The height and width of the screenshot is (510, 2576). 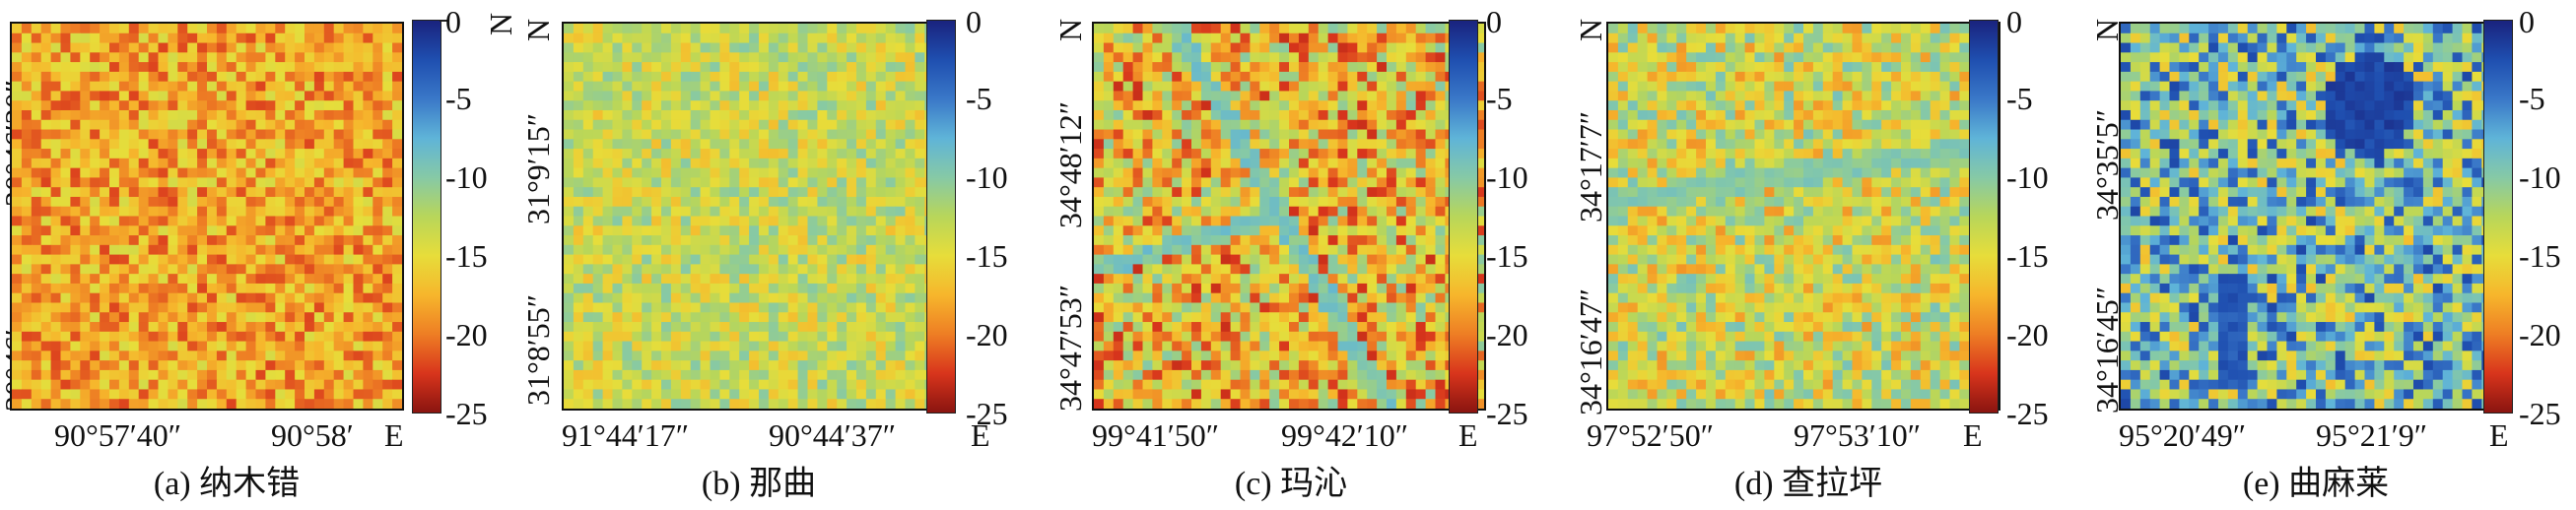 I want to click on colorbar-tick-25: -25, so click(x=466, y=413).